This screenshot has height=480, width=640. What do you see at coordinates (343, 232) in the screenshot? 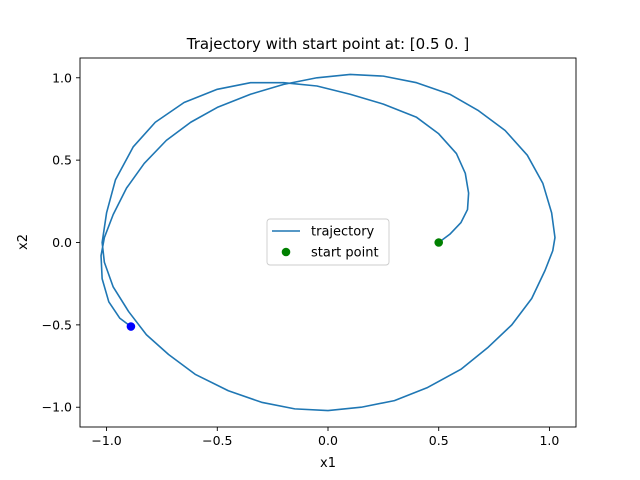
I see `legend-trajectory-label: trajectory` at bounding box center [343, 232].